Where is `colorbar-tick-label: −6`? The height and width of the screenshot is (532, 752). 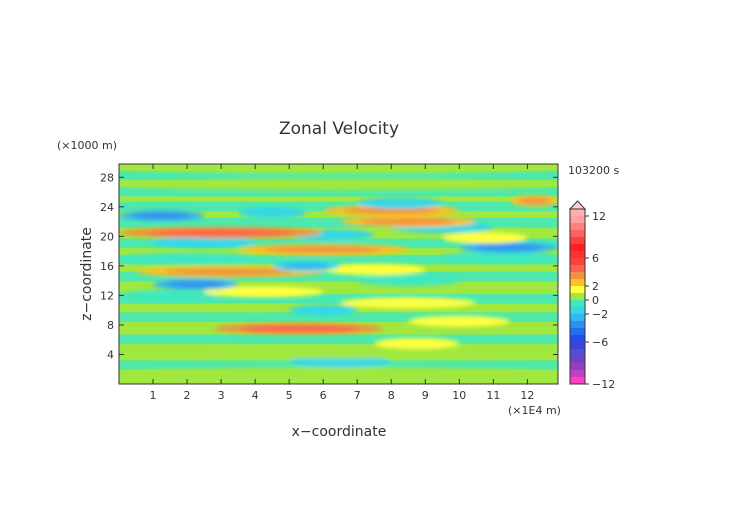
colorbar-tick-label: −6 is located at coordinates (600, 342).